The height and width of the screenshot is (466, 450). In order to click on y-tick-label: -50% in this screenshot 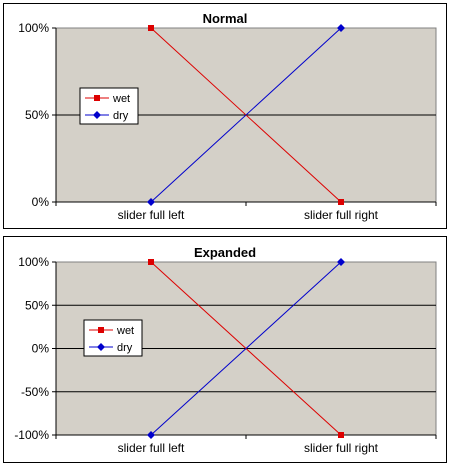, I will do `click(35, 392)`.